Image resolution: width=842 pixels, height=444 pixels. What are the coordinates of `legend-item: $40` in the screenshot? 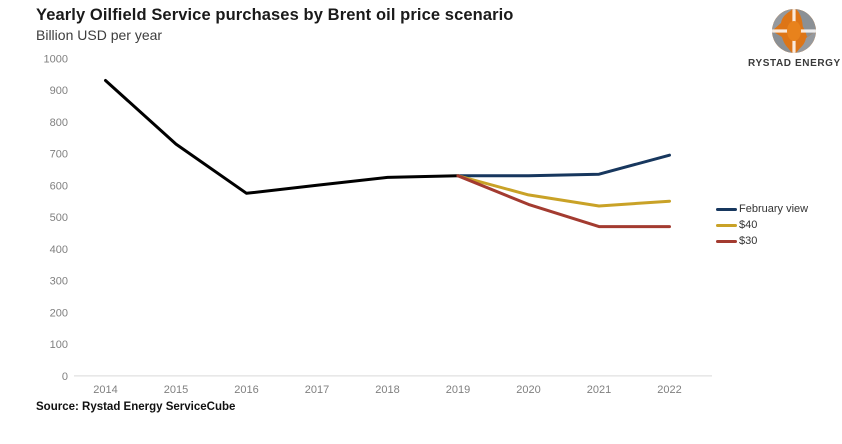 It's located at (762, 225).